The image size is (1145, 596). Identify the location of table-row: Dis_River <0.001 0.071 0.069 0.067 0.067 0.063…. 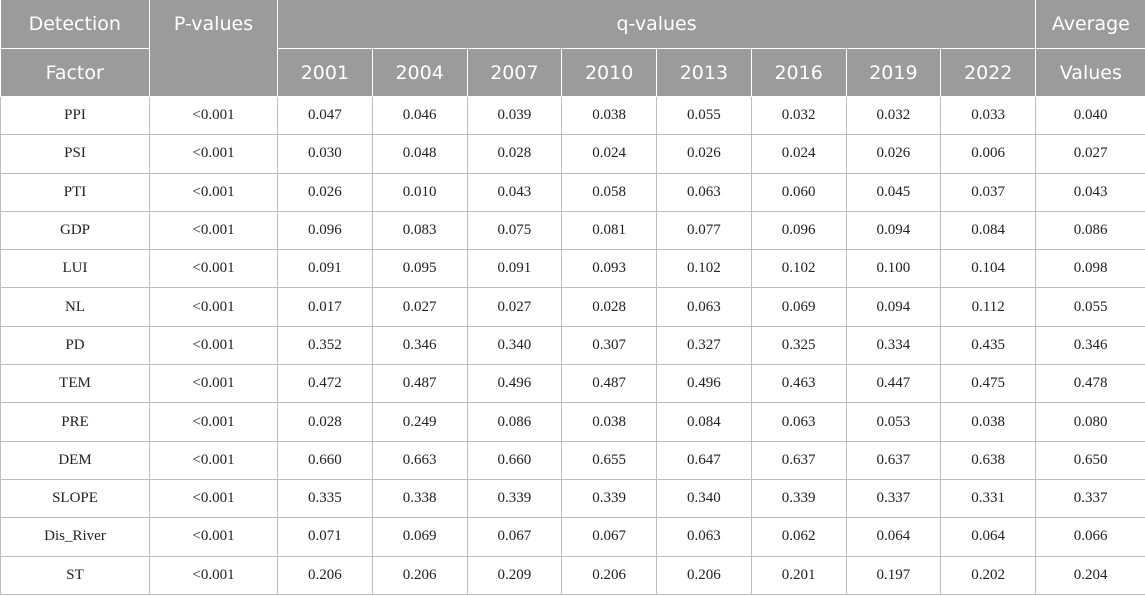
(572, 537).